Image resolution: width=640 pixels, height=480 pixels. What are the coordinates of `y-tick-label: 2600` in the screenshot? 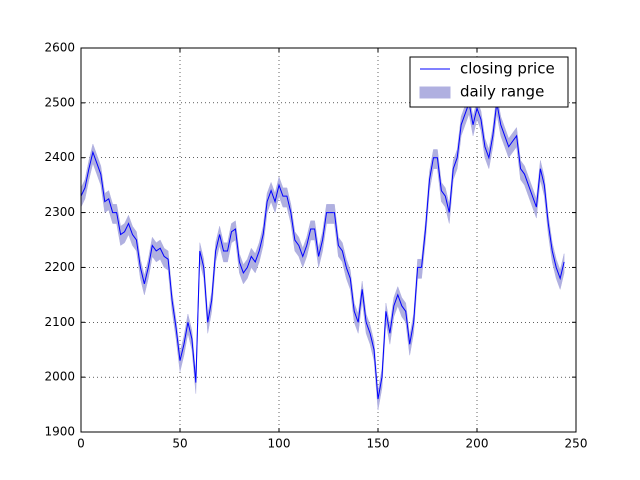 It's located at (59, 48).